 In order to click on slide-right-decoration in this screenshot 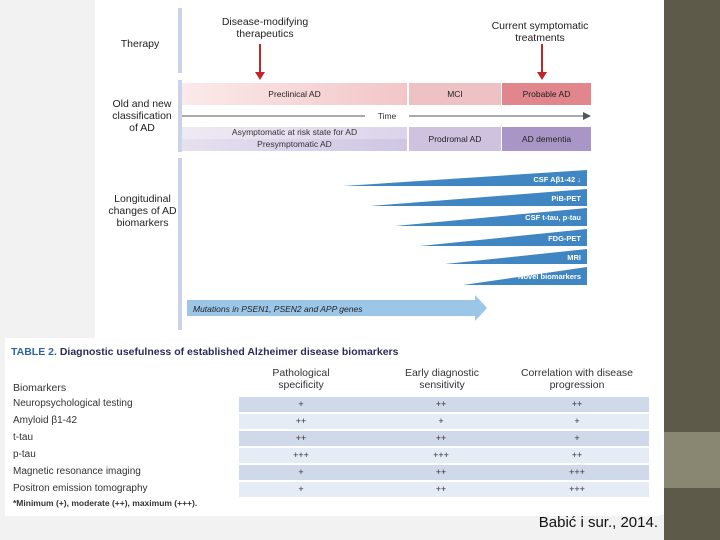, I will do `click(692, 270)`.